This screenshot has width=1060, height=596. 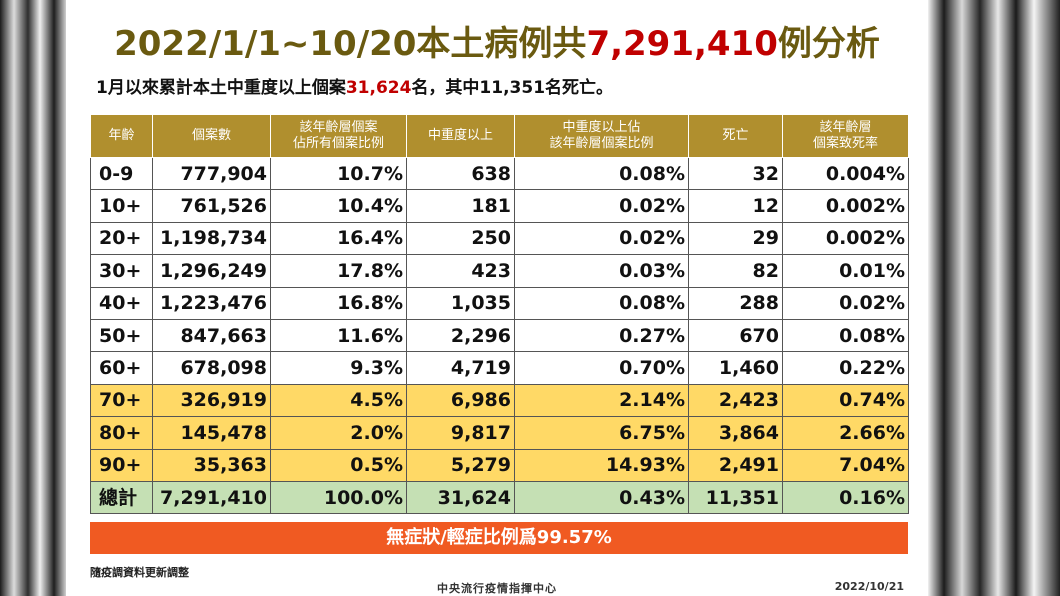 I want to click on table-cell: 761,526, so click(x=211, y=206).